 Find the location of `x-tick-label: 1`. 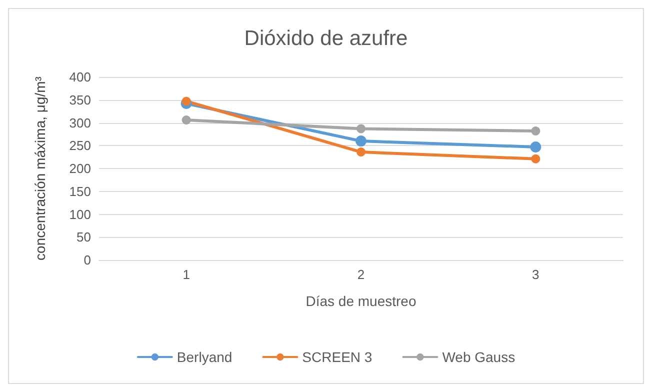

x-tick-label: 1 is located at coordinates (186, 274).